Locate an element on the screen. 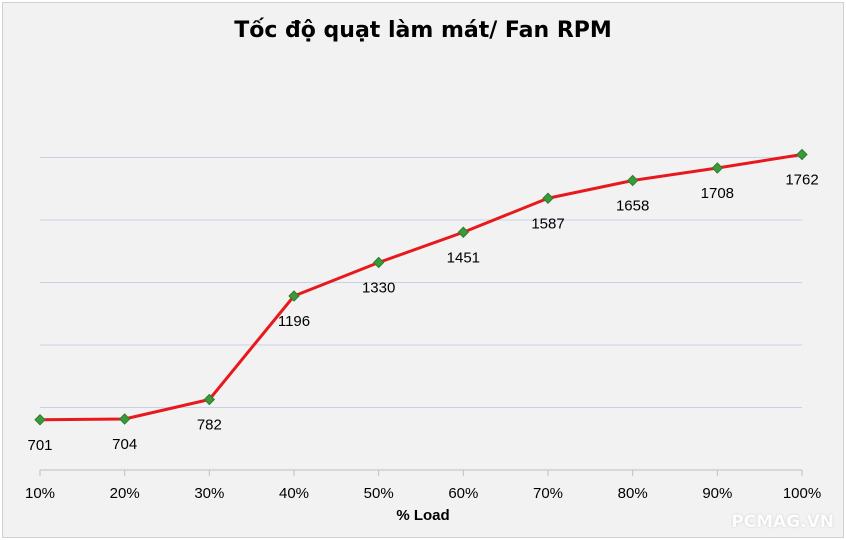 The width and height of the screenshot is (846, 540). x-tick-label: 30% is located at coordinates (209, 493).